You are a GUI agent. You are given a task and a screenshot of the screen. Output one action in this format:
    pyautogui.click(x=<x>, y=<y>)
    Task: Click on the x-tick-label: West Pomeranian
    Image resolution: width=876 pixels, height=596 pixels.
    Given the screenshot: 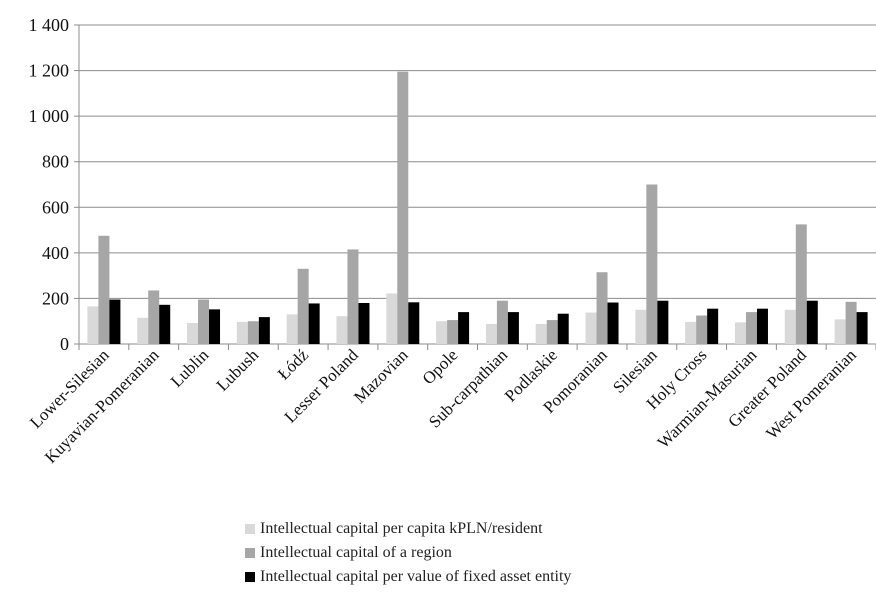 What is the action you would take?
    pyautogui.click(x=811, y=394)
    